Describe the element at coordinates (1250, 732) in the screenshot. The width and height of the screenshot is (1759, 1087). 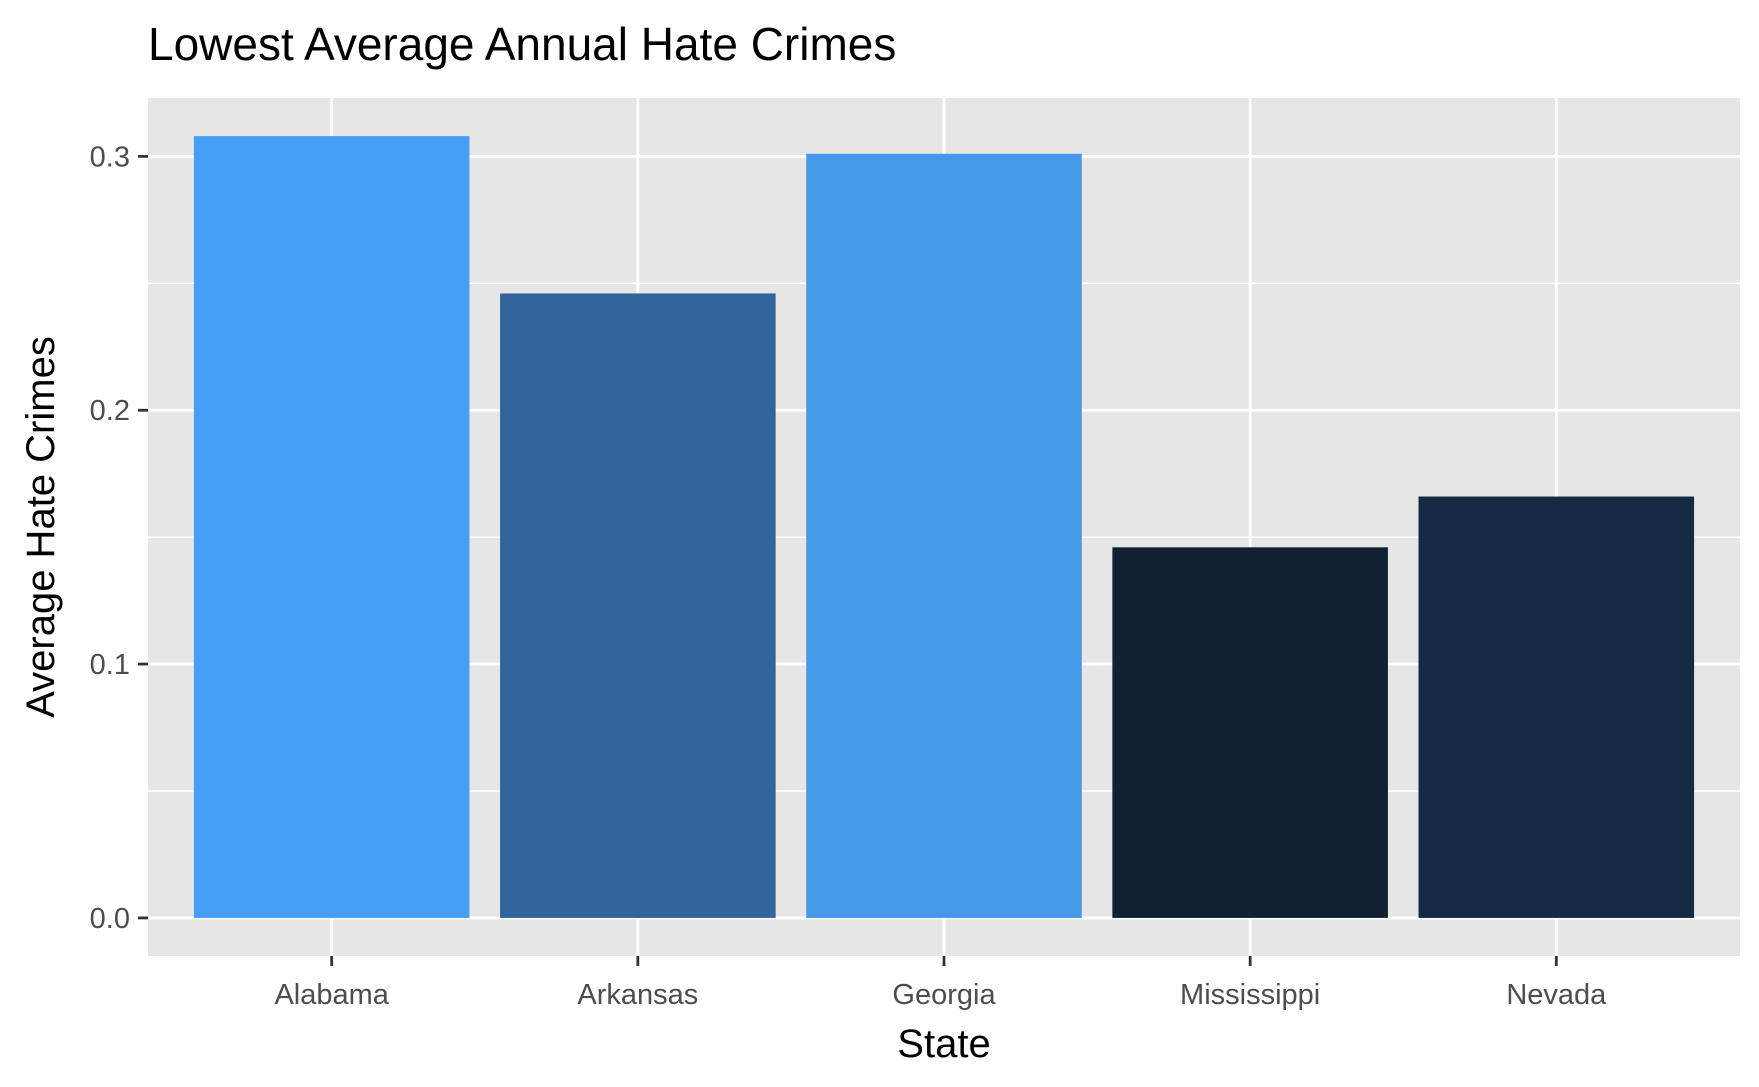
I see `bar-mississippi` at that location.